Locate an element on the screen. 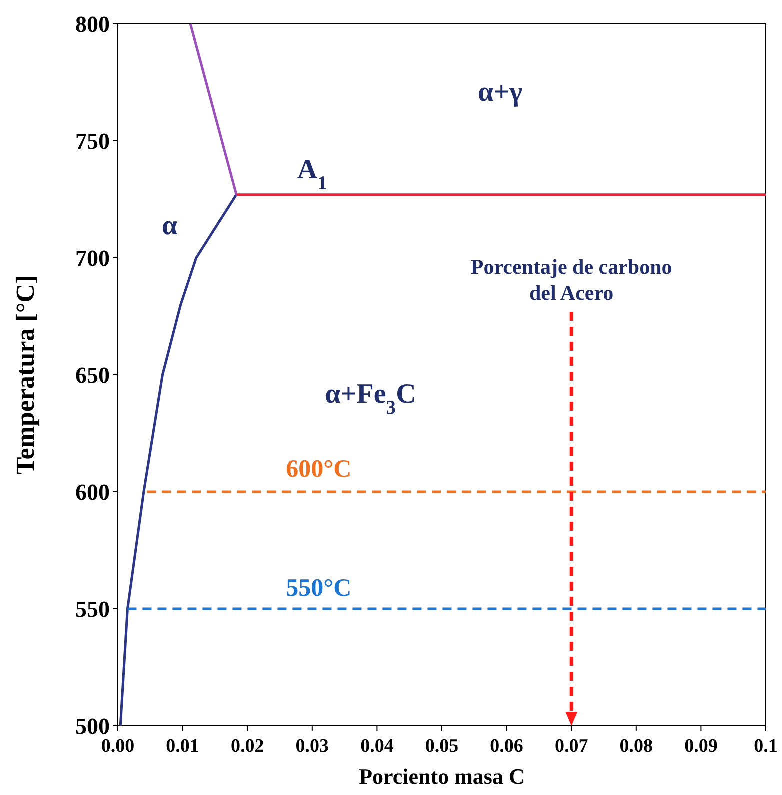 The width and height of the screenshot is (782, 795). x-tick-label: 0.00 is located at coordinates (118, 746).